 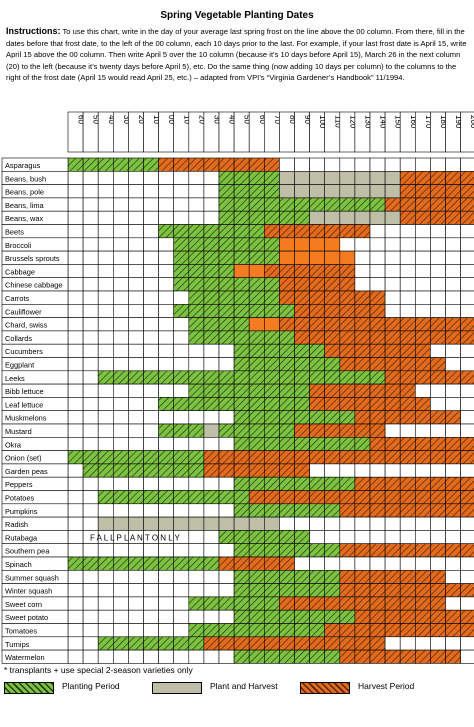 I want to click on column-header-label: 80, so click(x=292, y=119).